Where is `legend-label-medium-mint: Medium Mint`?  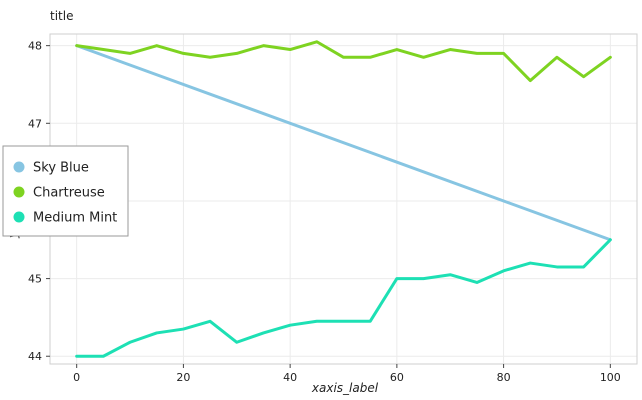
legend-label-medium-mint: Medium Mint is located at coordinates (75, 218).